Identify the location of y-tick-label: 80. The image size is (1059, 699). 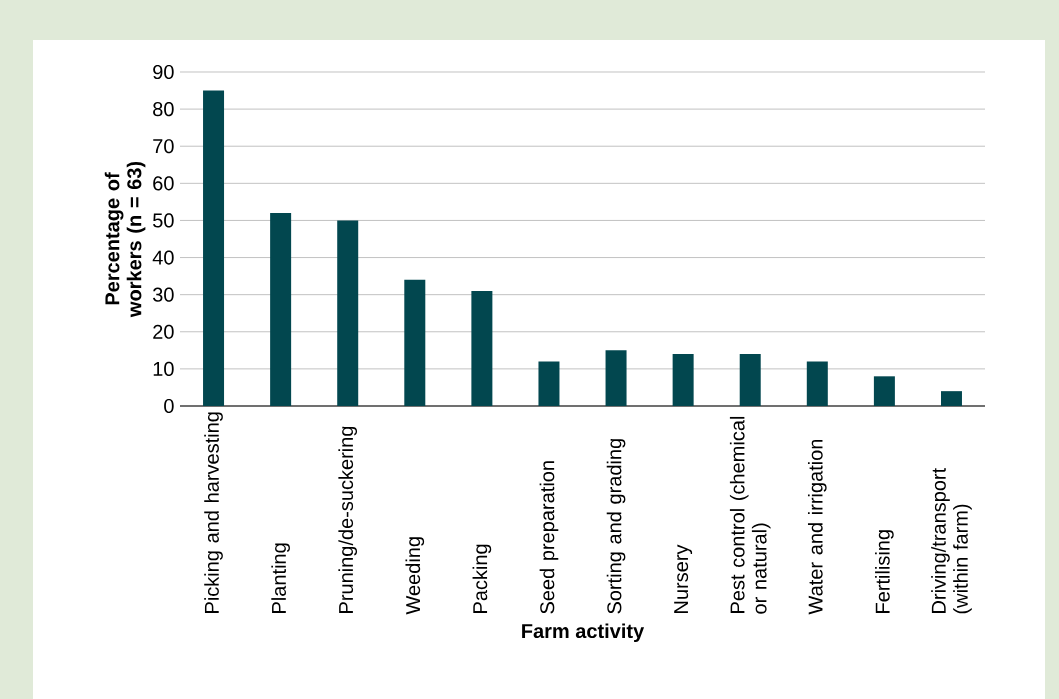
(163, 109).